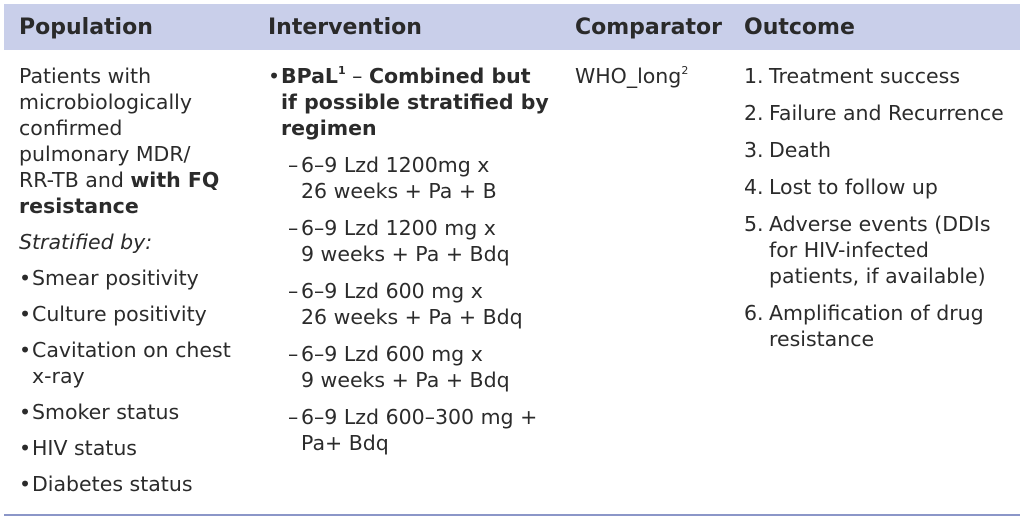 The width and height of the screenshot is (1024, 521). Describe the element at coordinates (175, 180) in the screenshot. I see `population-text-bold: with FQ` at that location.